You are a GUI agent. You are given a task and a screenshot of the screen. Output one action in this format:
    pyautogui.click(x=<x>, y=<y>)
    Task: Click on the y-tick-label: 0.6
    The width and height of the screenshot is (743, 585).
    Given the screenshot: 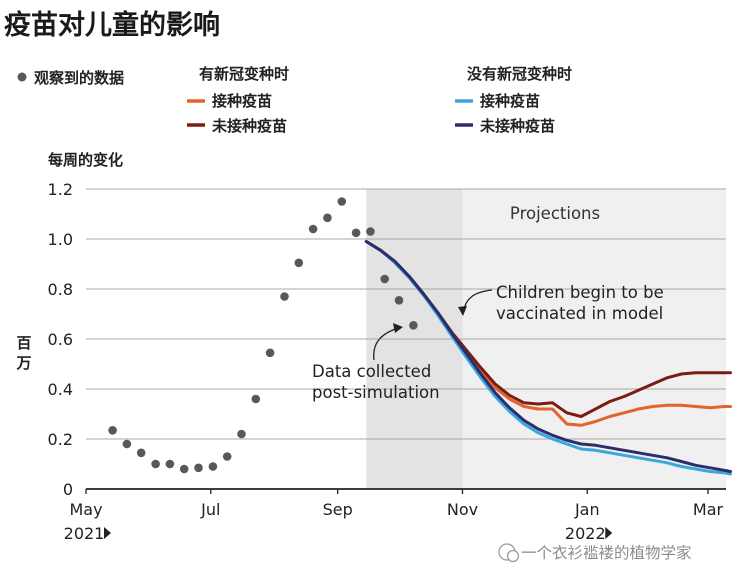 What is the action you would take?
    pyautogui.click(x=60, y=339)
    